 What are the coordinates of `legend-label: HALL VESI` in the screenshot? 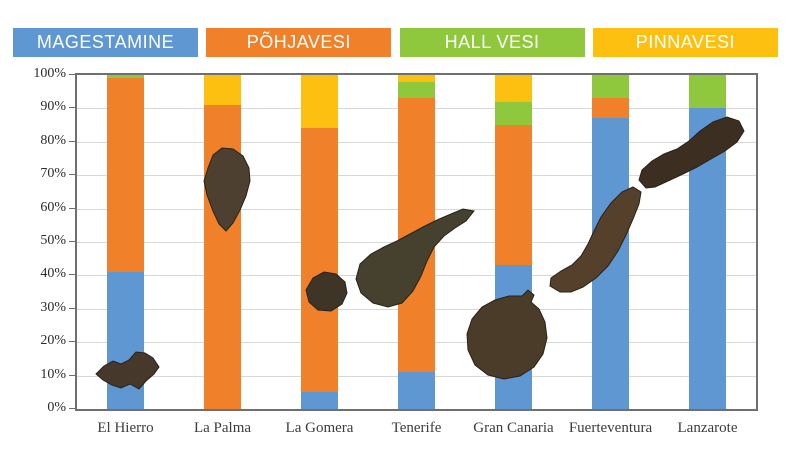 It's located at (492, 42).